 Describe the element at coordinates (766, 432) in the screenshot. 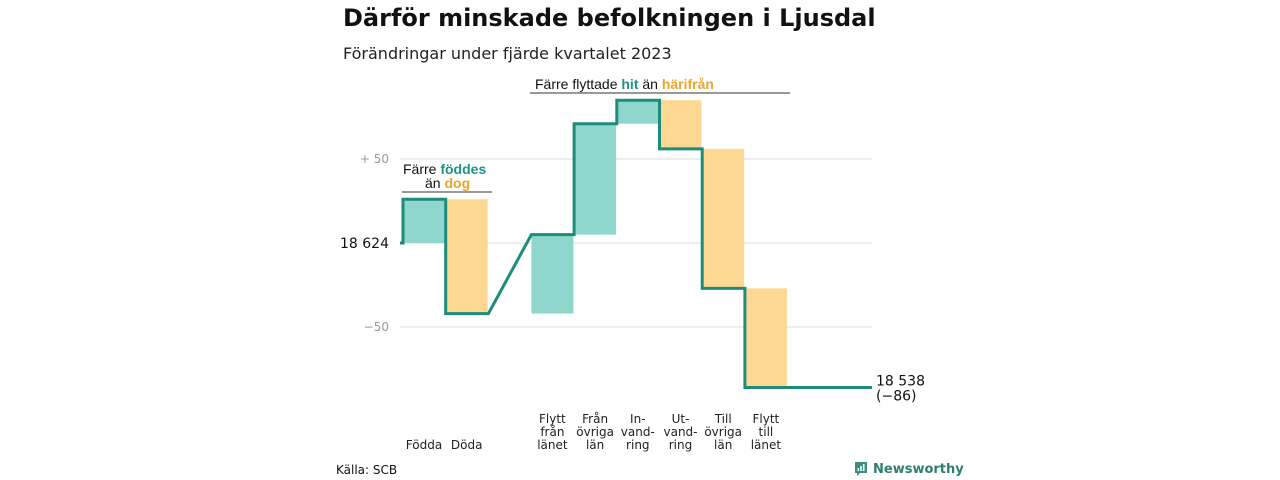

I see `category-label: Flytt till länet` at that location.